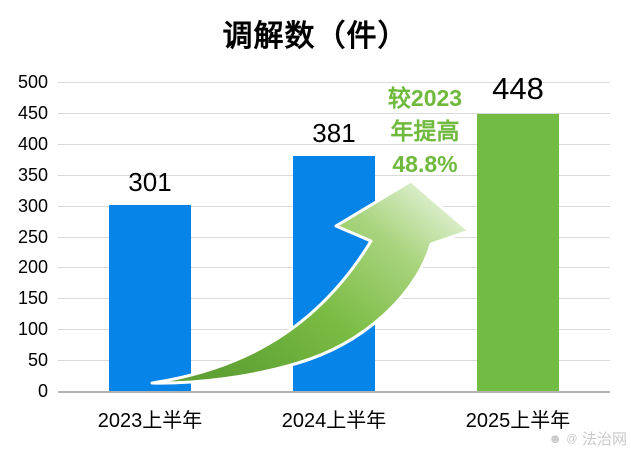 The height and width of the screenshot is (455, 631). What do you see at coordinates (334, 421) in the screenshot?
I see `x-axis-tick-label: 2024上半年` at bounding box center [334, 421].